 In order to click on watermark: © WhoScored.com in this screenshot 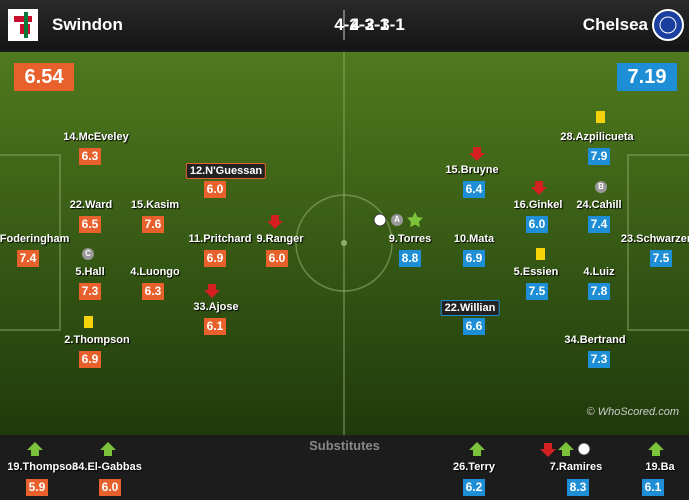, I will do `click(632, 412)`.